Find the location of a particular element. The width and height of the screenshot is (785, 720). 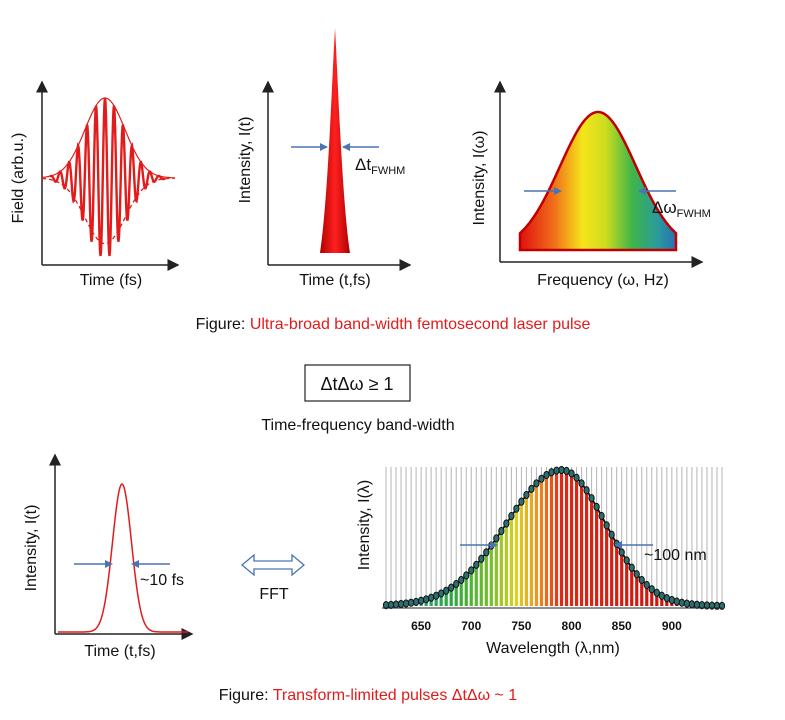

p4-fwhm-arrowhead-right is located at coordinates (135, 564).